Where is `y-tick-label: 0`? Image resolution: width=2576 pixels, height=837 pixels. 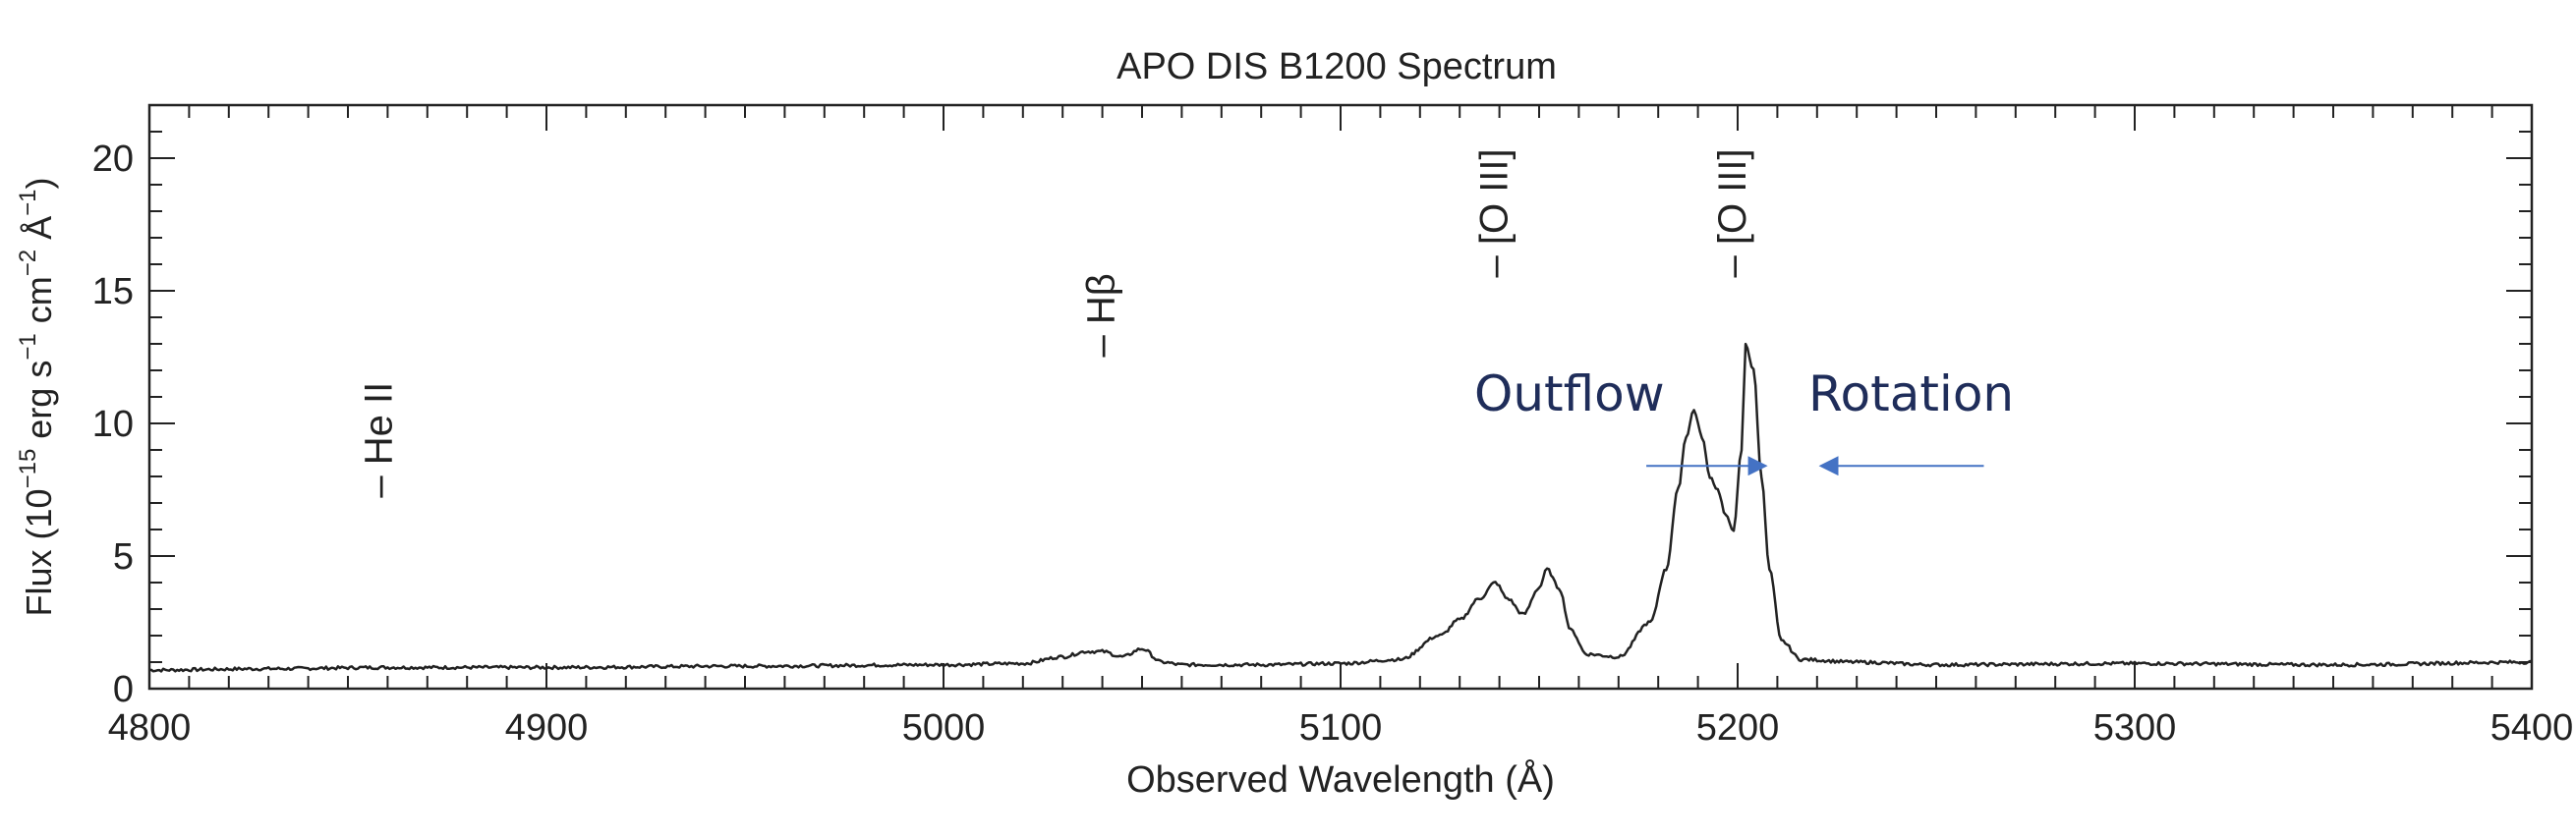 y-tick-label: 0 is located at coordinates (124, 690).